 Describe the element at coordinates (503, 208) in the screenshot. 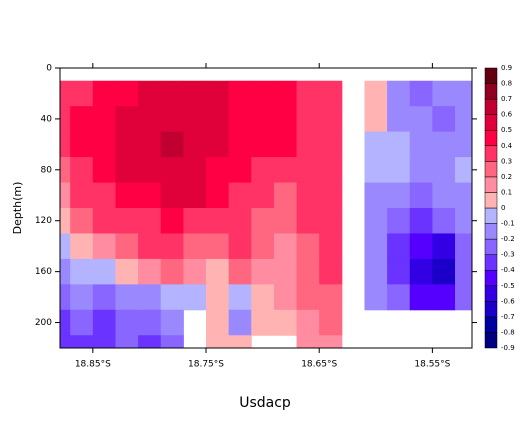

I see `colorbar-label: 0` at that location.